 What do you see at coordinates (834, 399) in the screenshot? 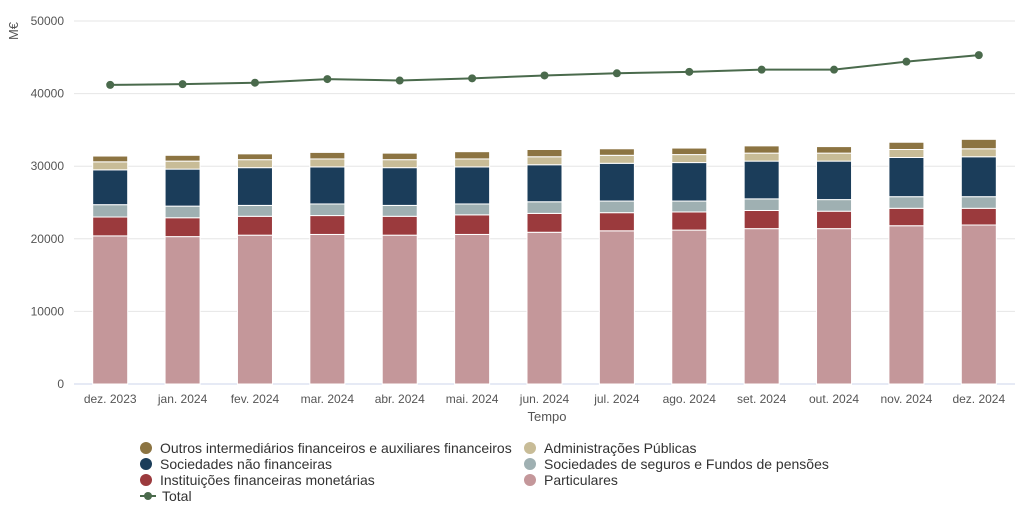
I see `x-tick-label: out. 2024` at bounding box center [834, 399].